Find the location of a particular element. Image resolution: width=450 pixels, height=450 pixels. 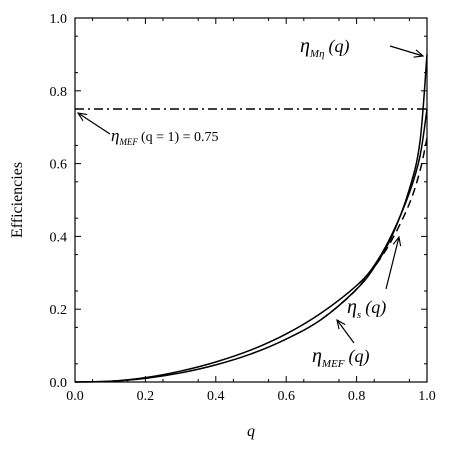

label-m-eta: ηMη (q) is located at coordinates (325, 47).